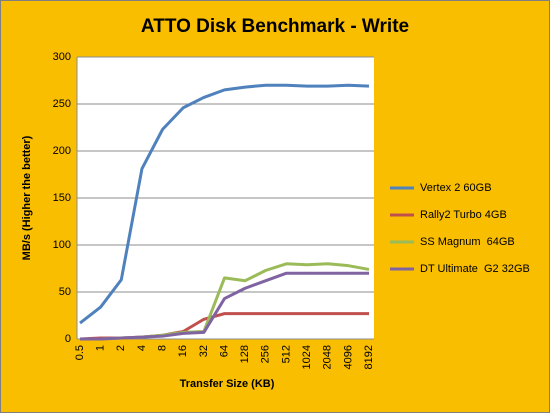 The width and height of the screenshot is (550, 413). What do you see at coordinates (65, 292) in the screenshot?
I see `y-tick-label: 50` at bounding box center [65, 292].